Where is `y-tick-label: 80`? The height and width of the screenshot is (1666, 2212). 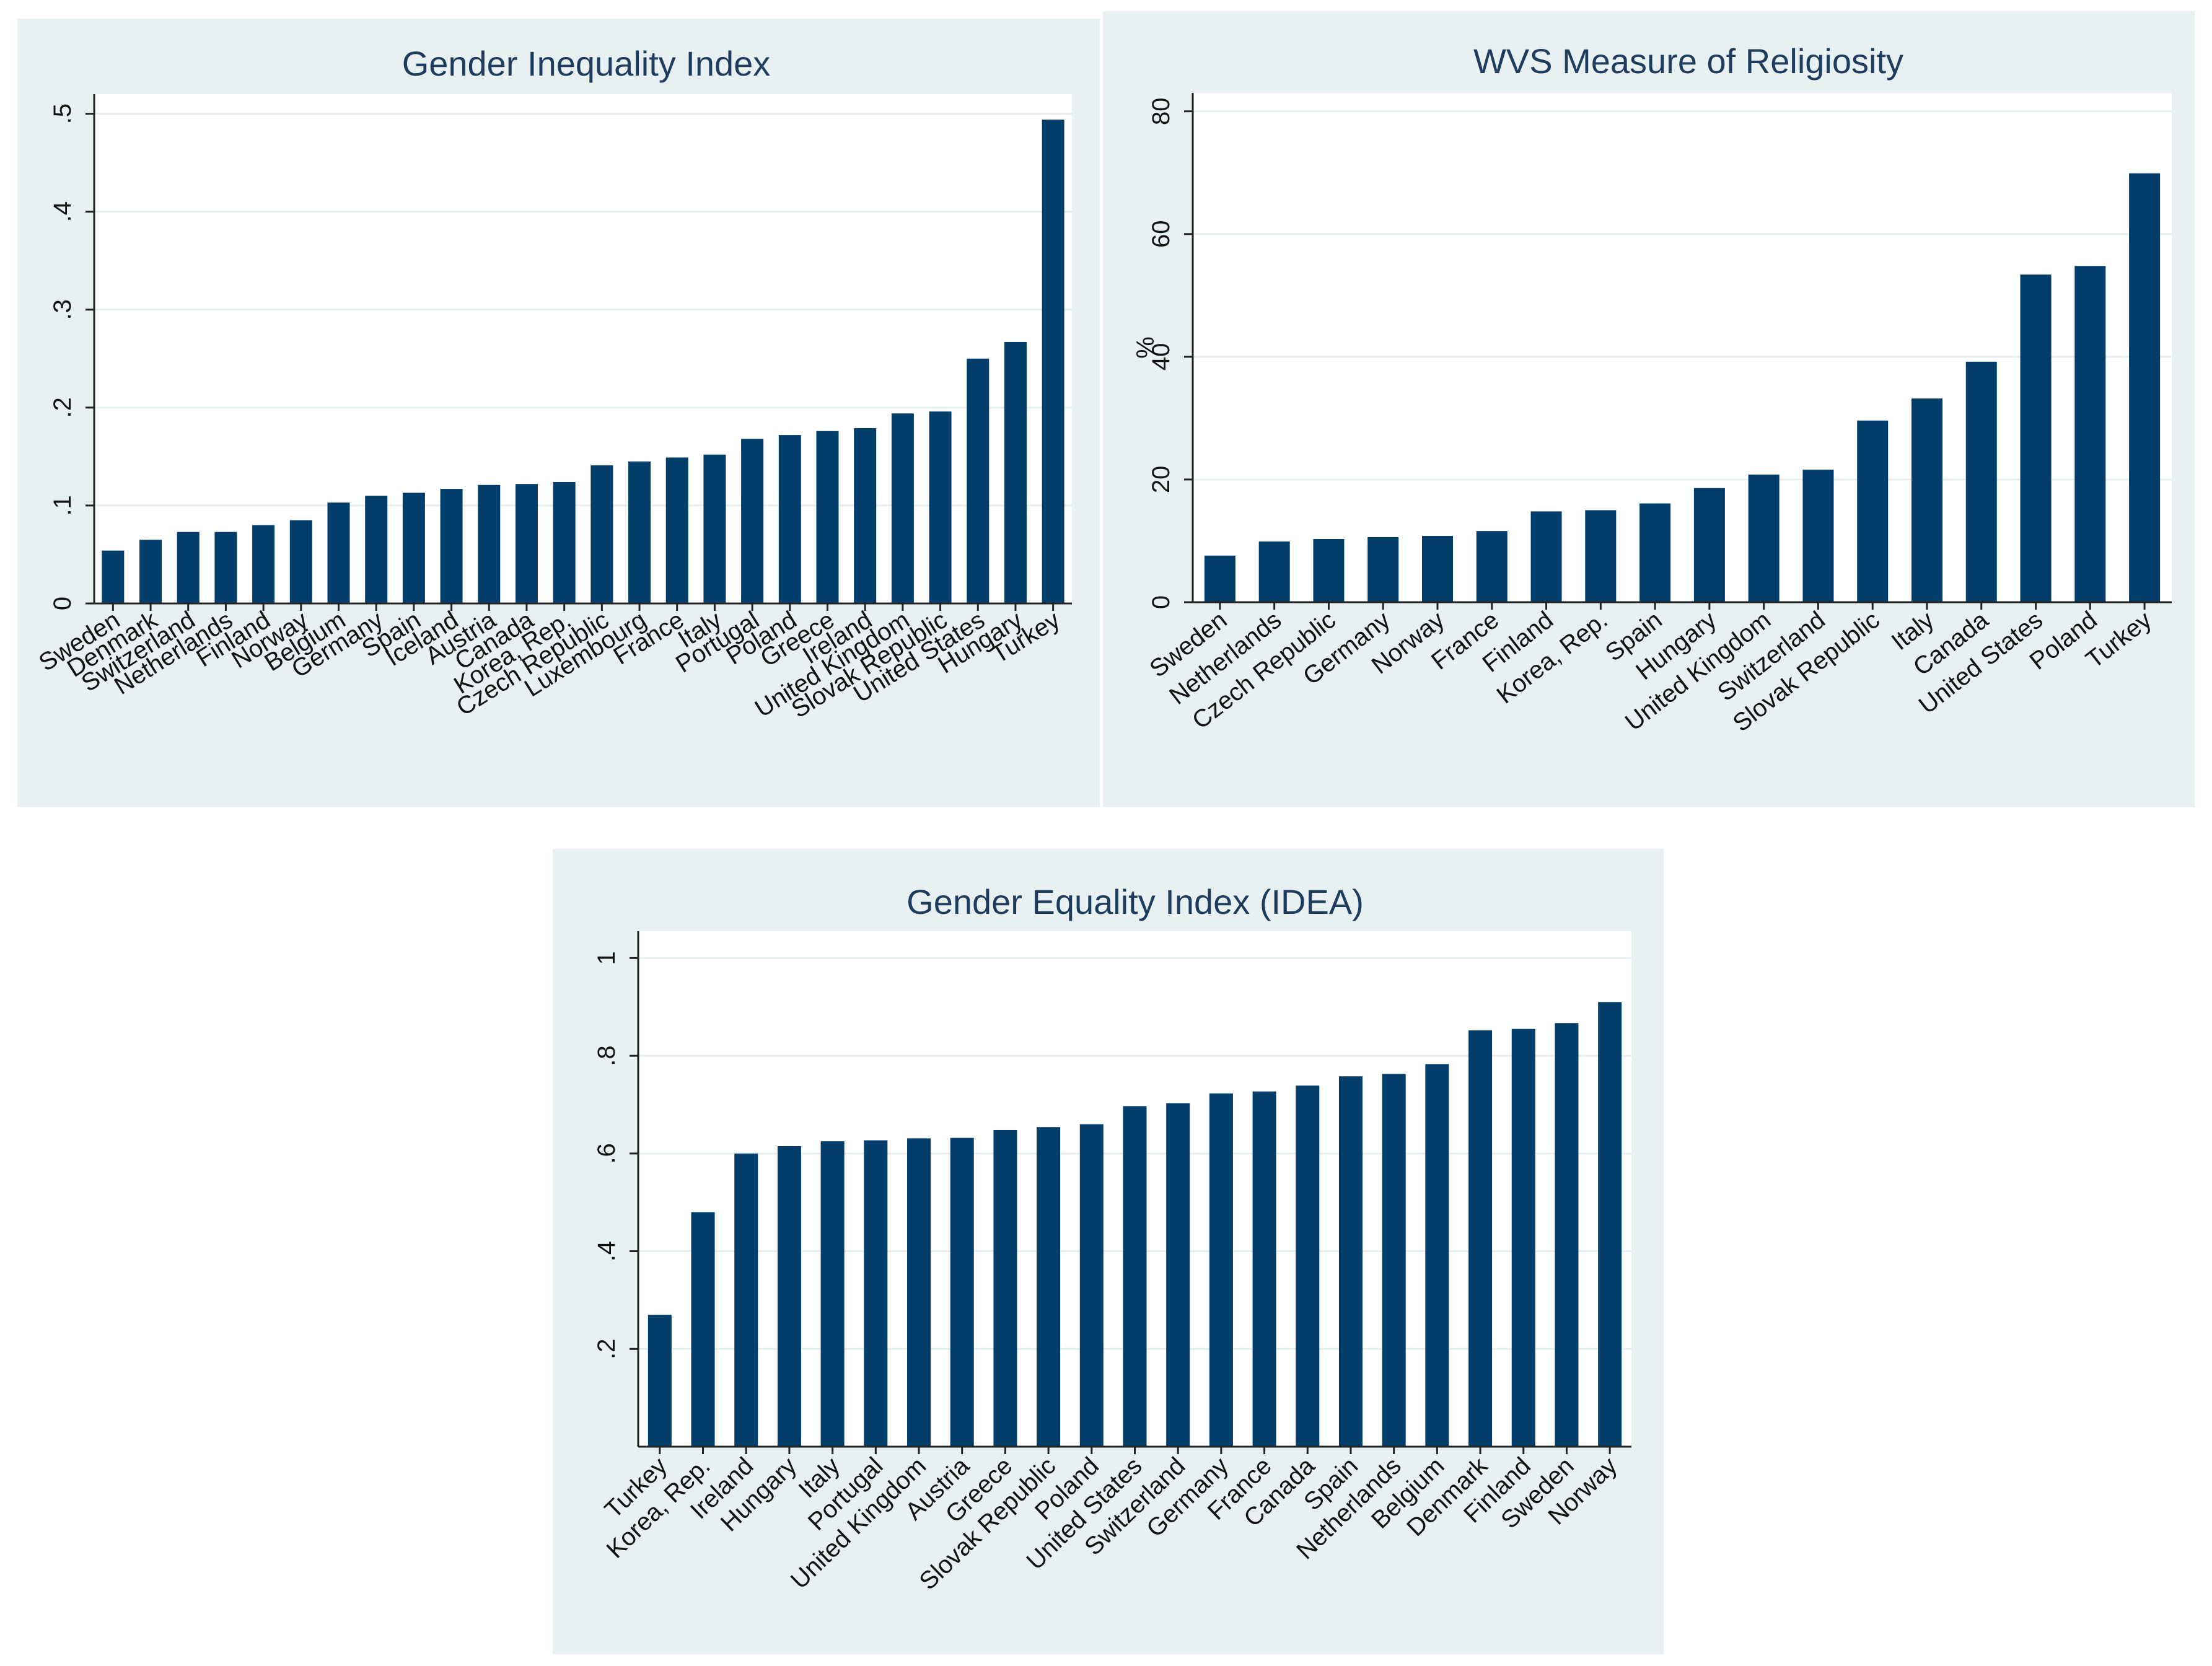
y-tick-label: 80 is located at coordinates (1161, 111).